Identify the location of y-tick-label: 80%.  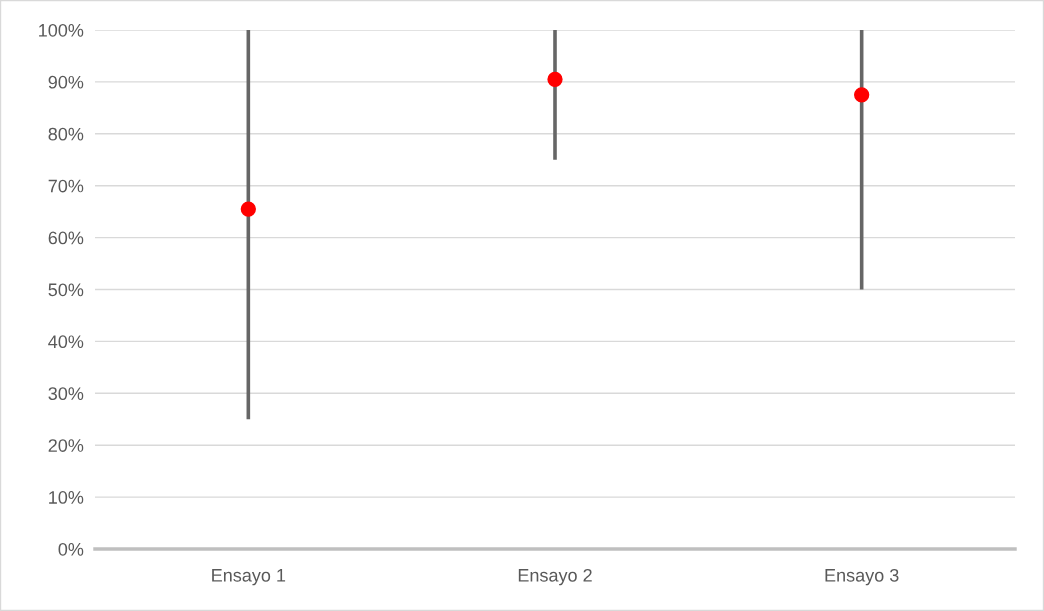
(66, 134).